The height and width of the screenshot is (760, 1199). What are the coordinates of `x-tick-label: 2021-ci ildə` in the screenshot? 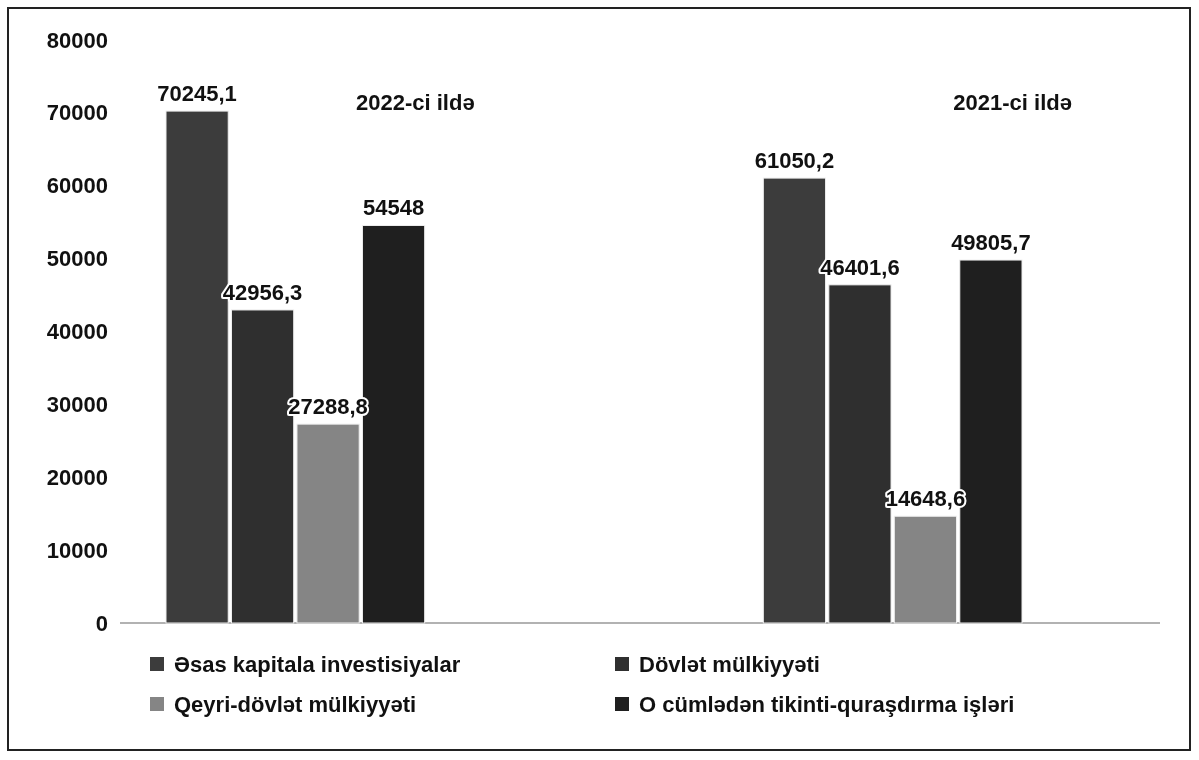 It's located at (1012, 102).